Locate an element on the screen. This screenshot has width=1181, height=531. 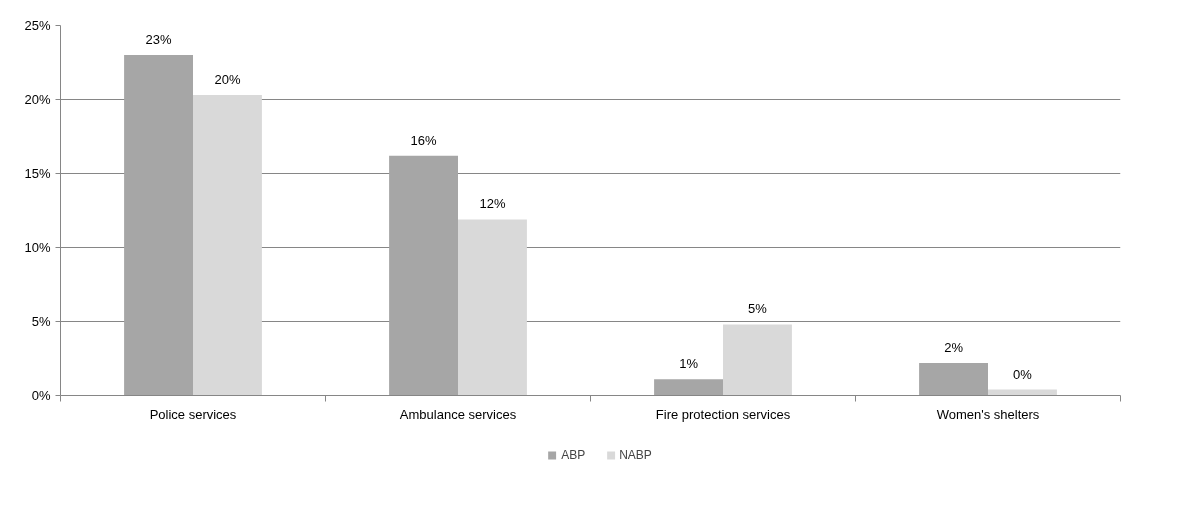
data-label: 20% is located at coordinates (227, 80).